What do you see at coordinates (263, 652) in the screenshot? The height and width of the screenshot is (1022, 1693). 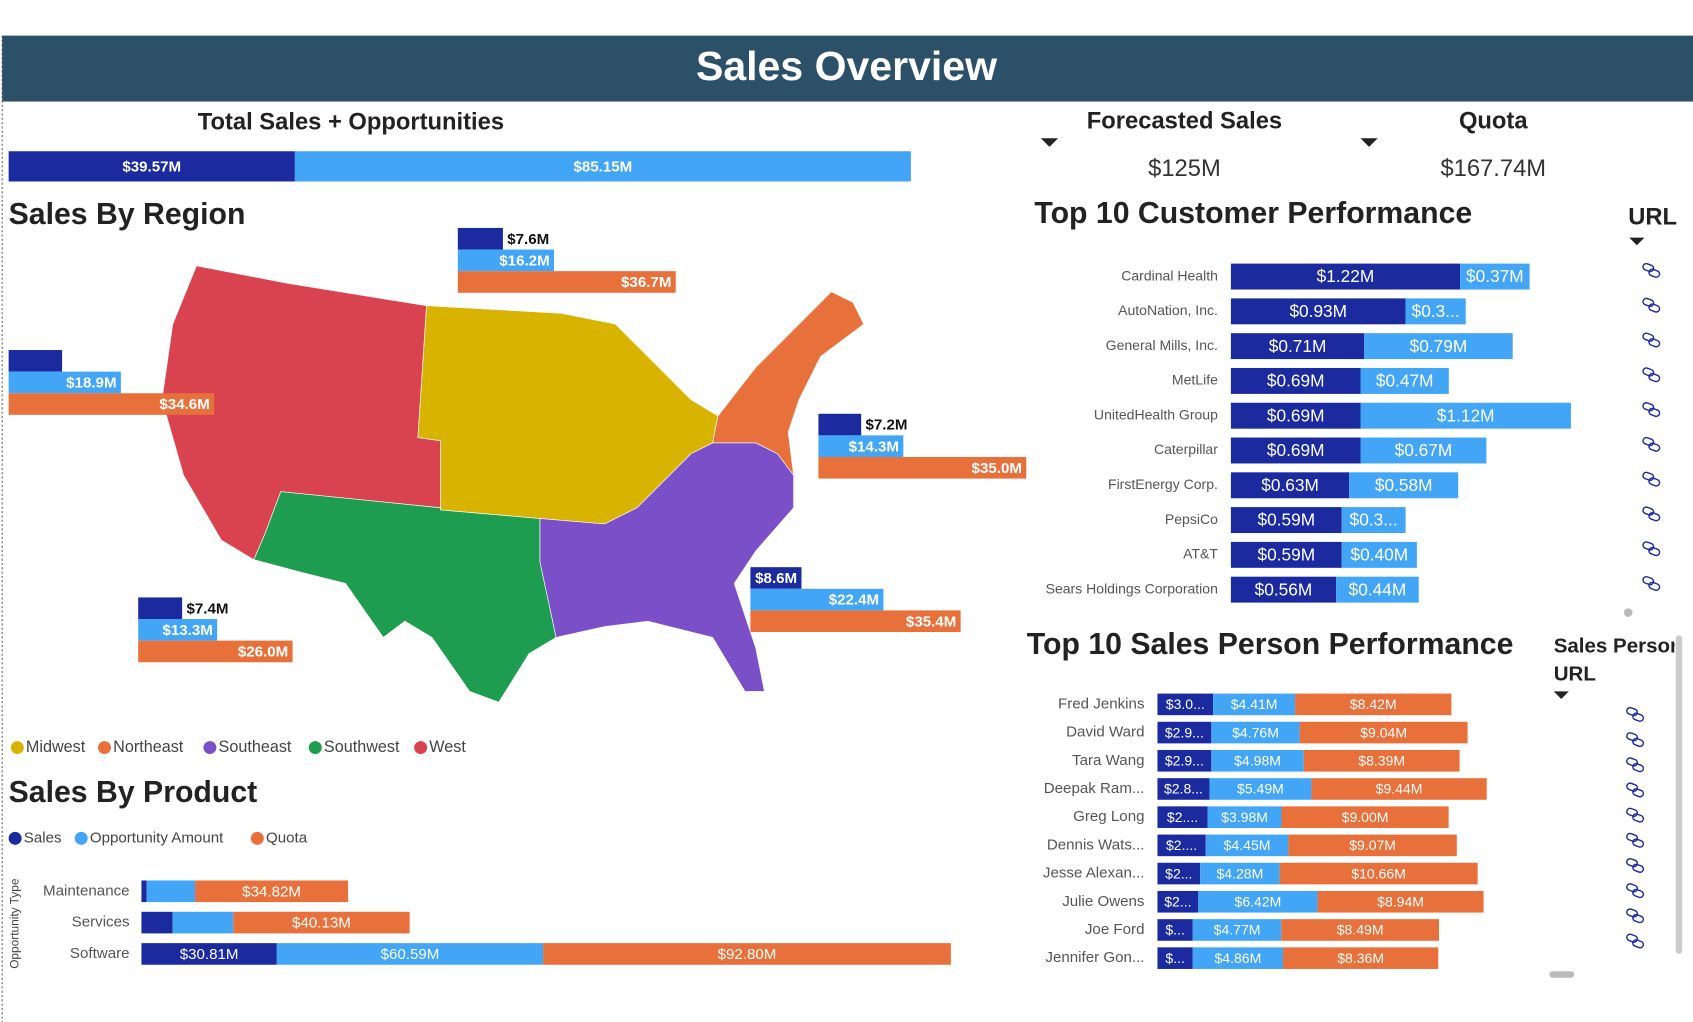 I see `data-label: $26.0M` at bounding box center [263, 652].